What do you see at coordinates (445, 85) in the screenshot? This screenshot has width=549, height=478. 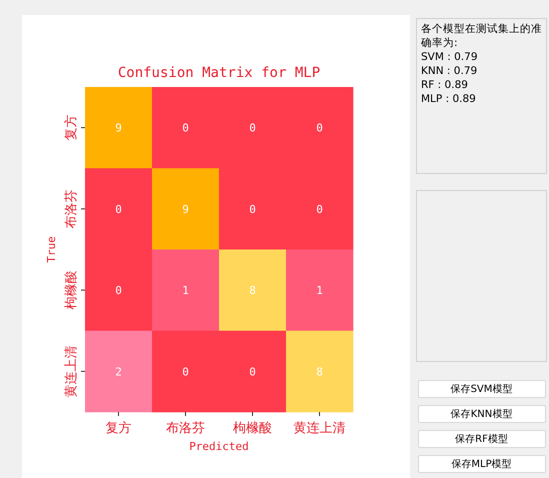 I see `text: RF : 0.89` at bounding box center [445, 85].